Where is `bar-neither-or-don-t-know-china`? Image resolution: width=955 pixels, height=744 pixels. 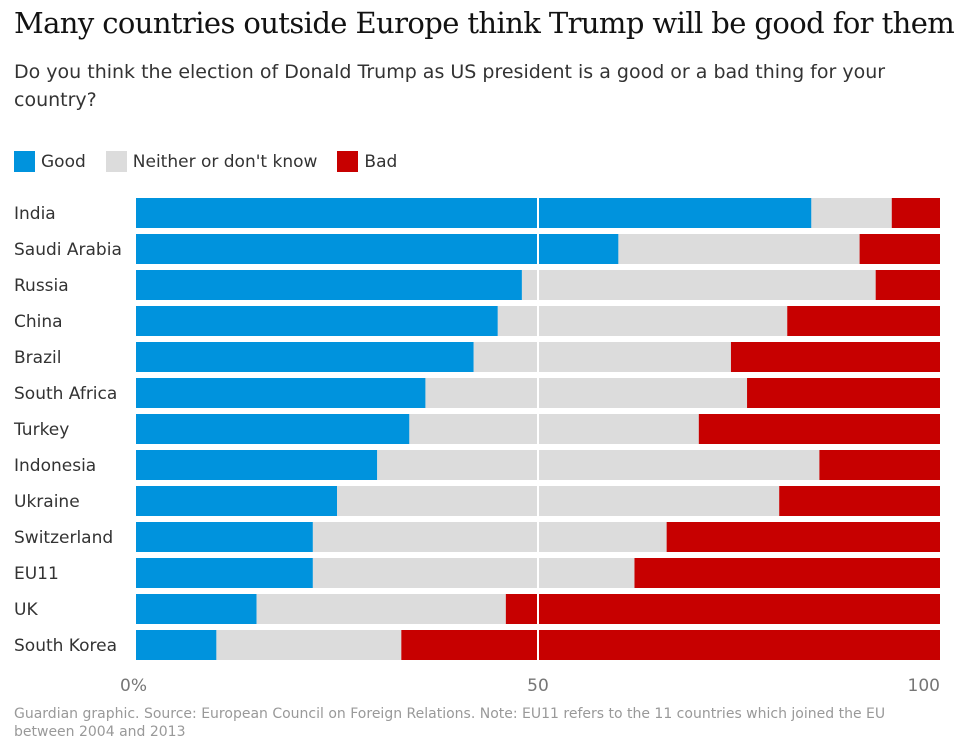 bar-neither-or-don-t-know-china is located at coordinates (642, 321).